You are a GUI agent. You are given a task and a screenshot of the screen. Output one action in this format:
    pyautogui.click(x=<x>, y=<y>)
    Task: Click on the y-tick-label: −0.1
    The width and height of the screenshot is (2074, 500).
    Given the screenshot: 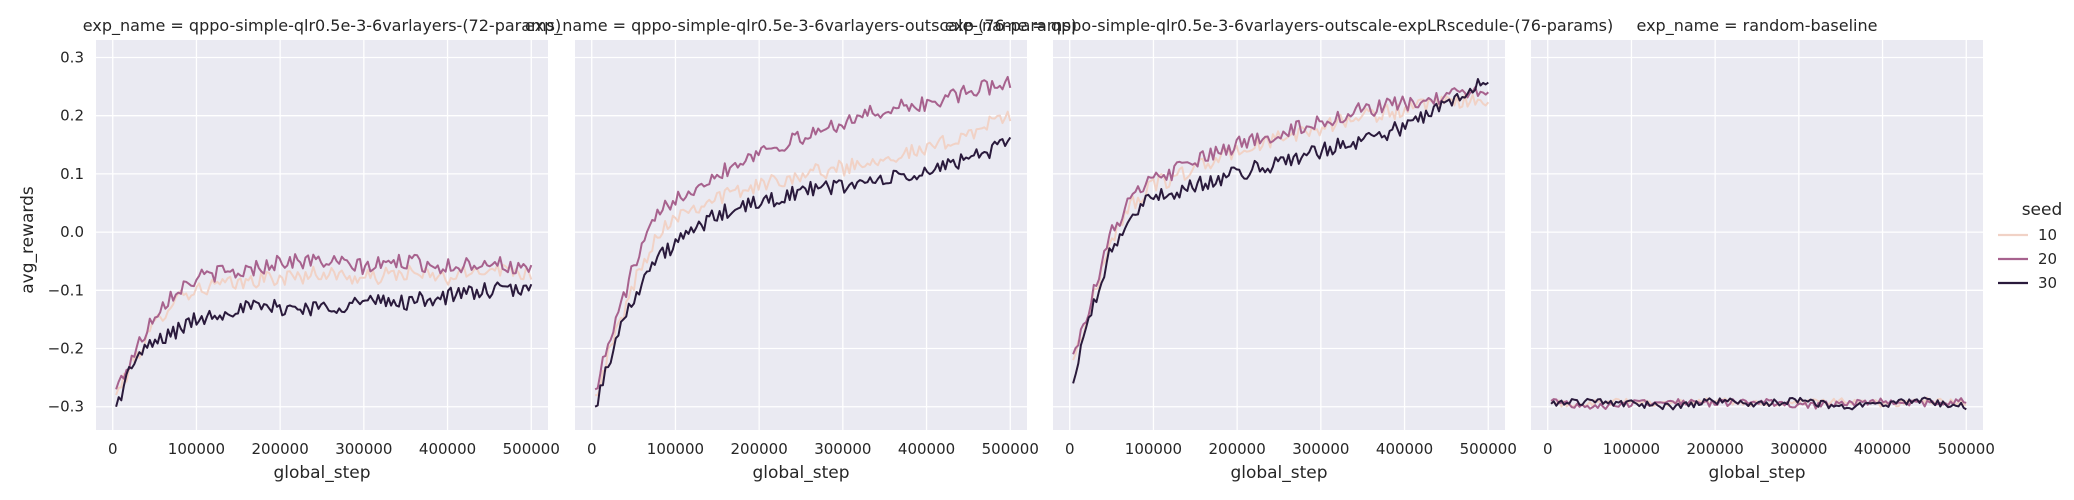 What is the action you would take?
    pyautogui.click(x=66, y=290)
    